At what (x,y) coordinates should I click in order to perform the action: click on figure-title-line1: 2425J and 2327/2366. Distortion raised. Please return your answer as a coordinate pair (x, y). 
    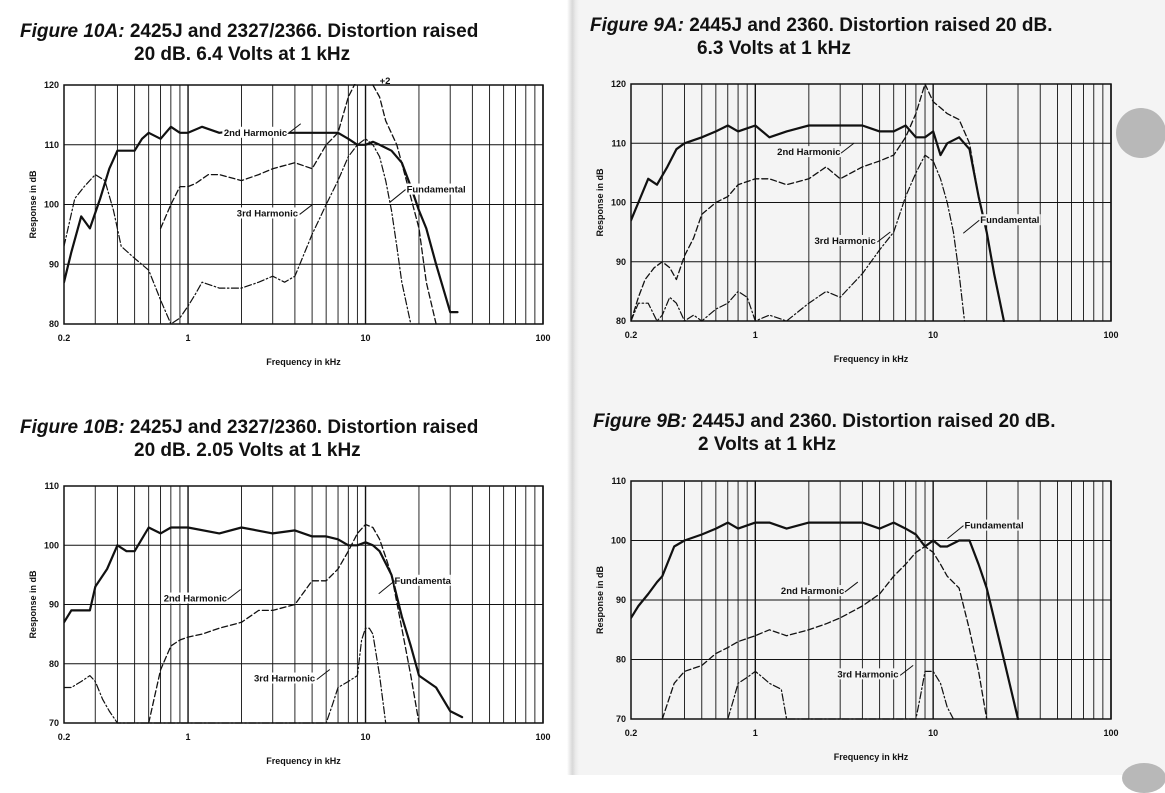
    Looking at the image, I should click on (304, 31).